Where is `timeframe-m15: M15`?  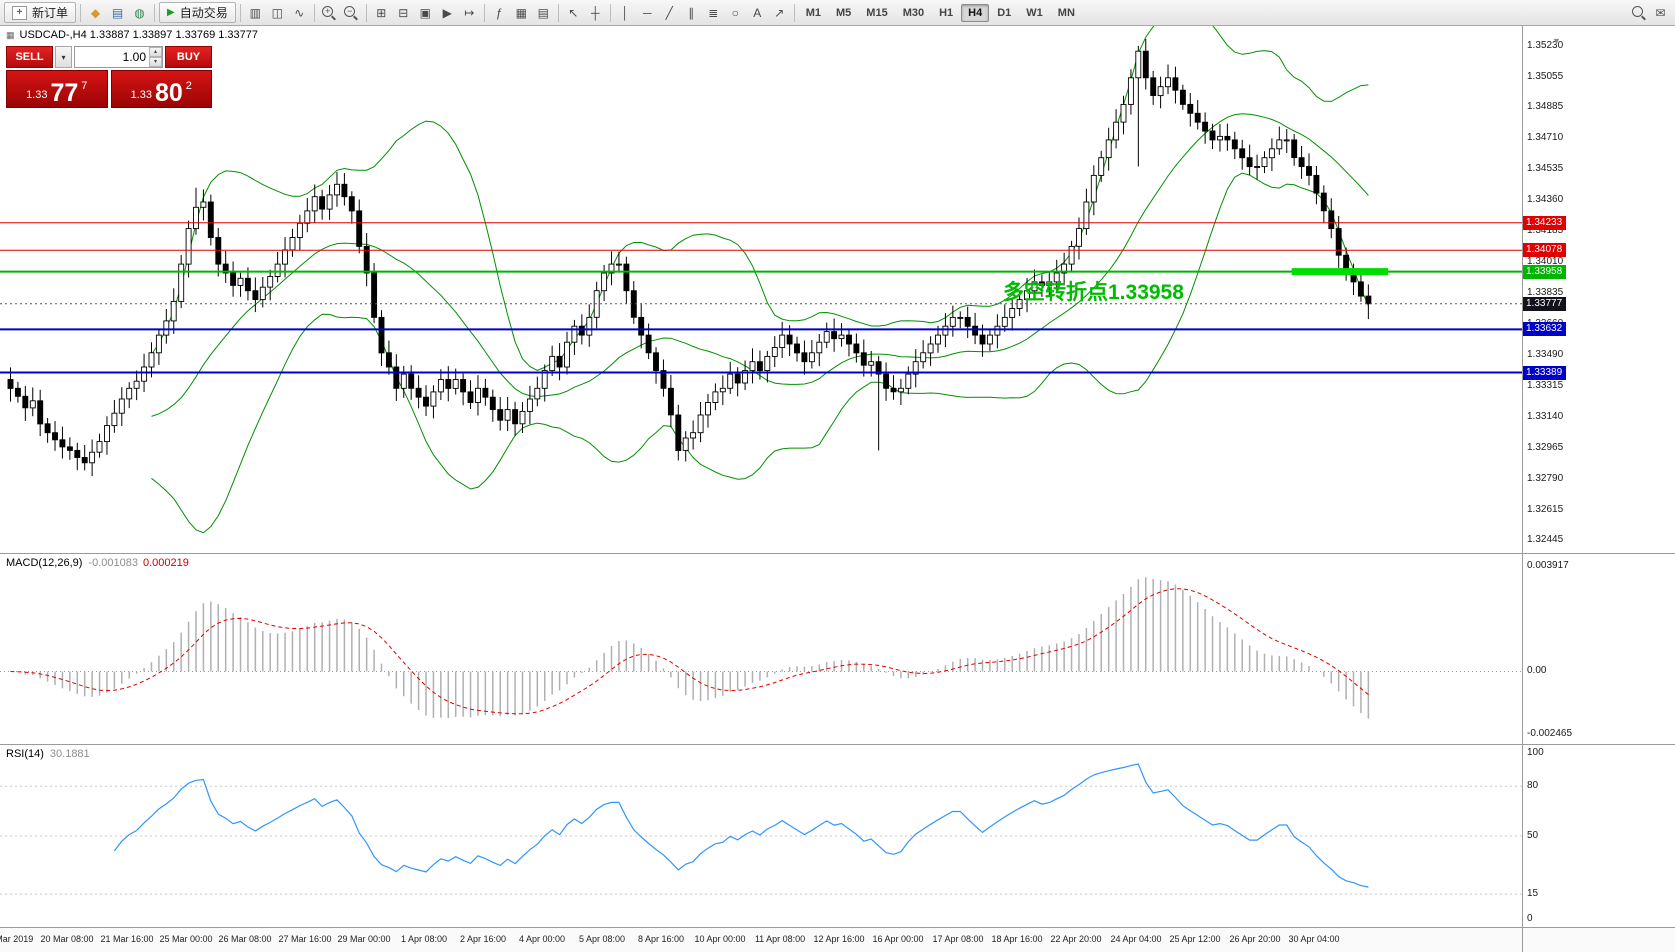 timeframe-m15: M15 is located at coordinates (876, 13).